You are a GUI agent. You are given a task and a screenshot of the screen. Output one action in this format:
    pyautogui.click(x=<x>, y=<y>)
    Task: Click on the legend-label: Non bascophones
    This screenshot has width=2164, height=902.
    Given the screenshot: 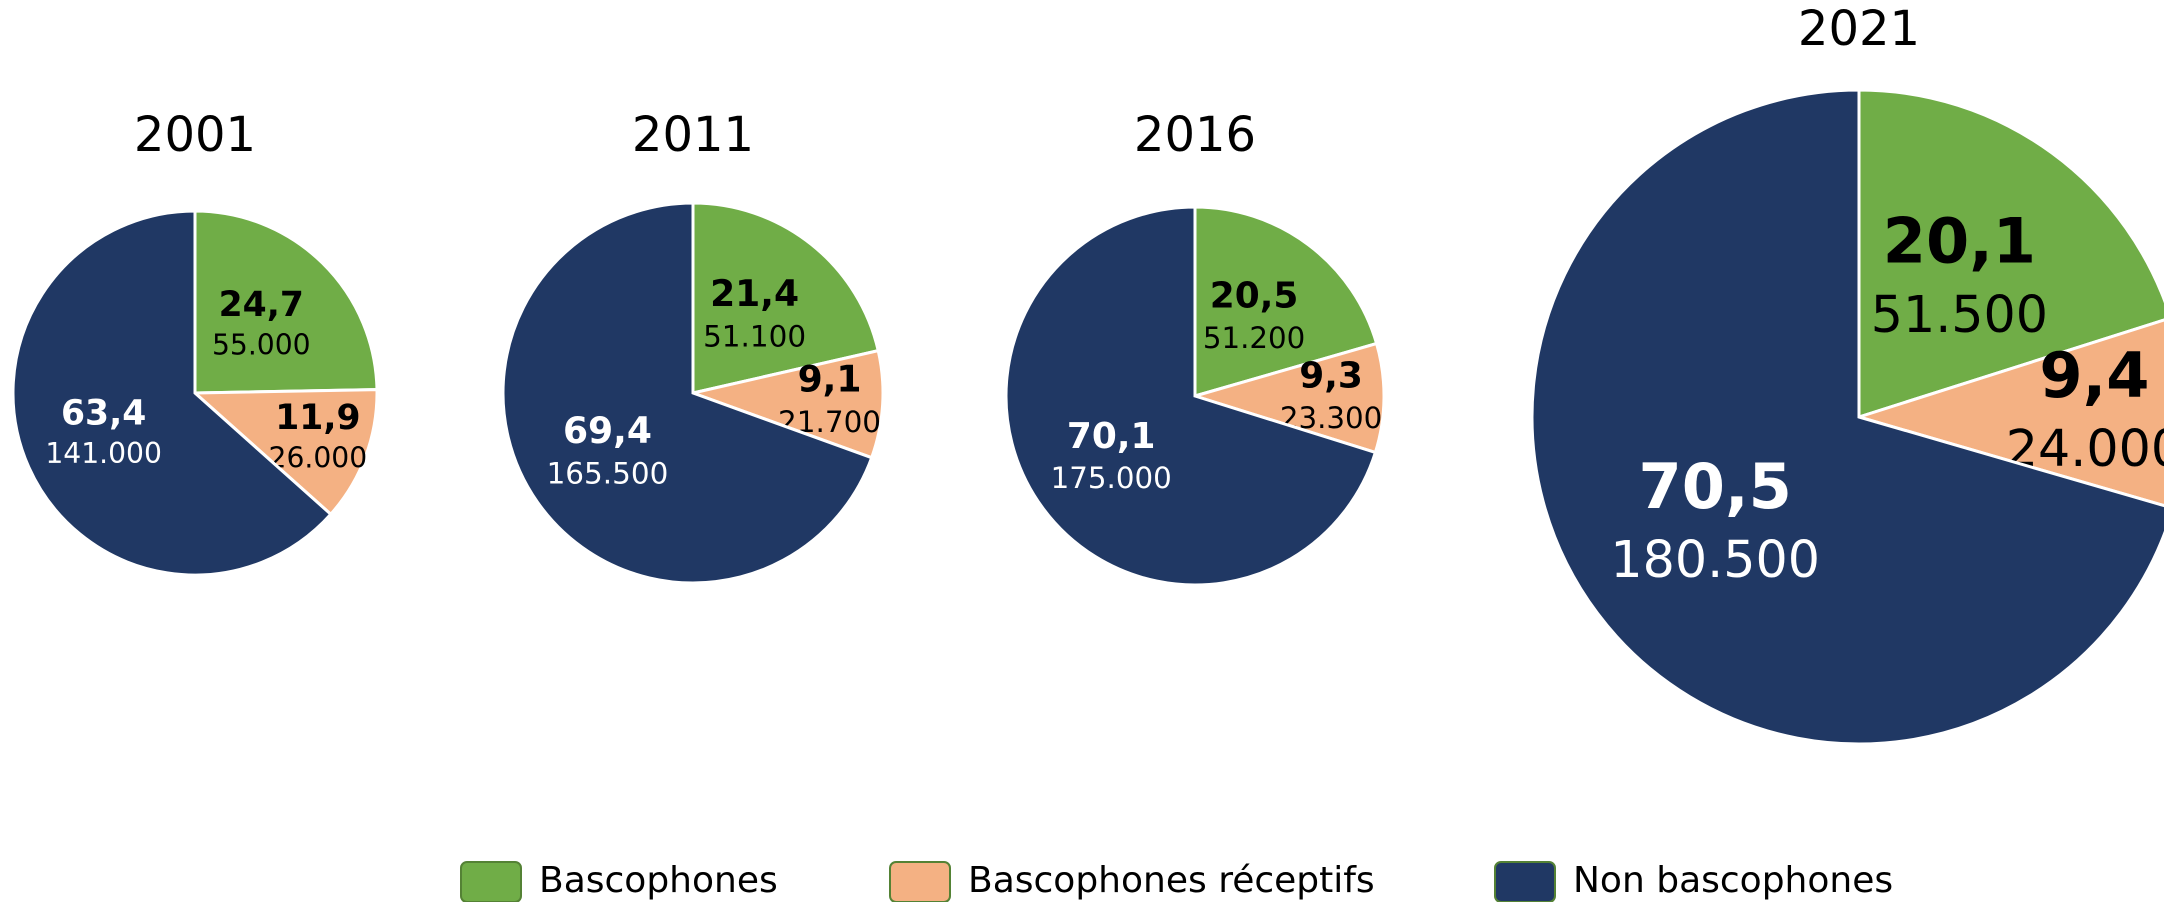 What is the action you would take?
    pyautogui.click(x=1733, y=880)
    